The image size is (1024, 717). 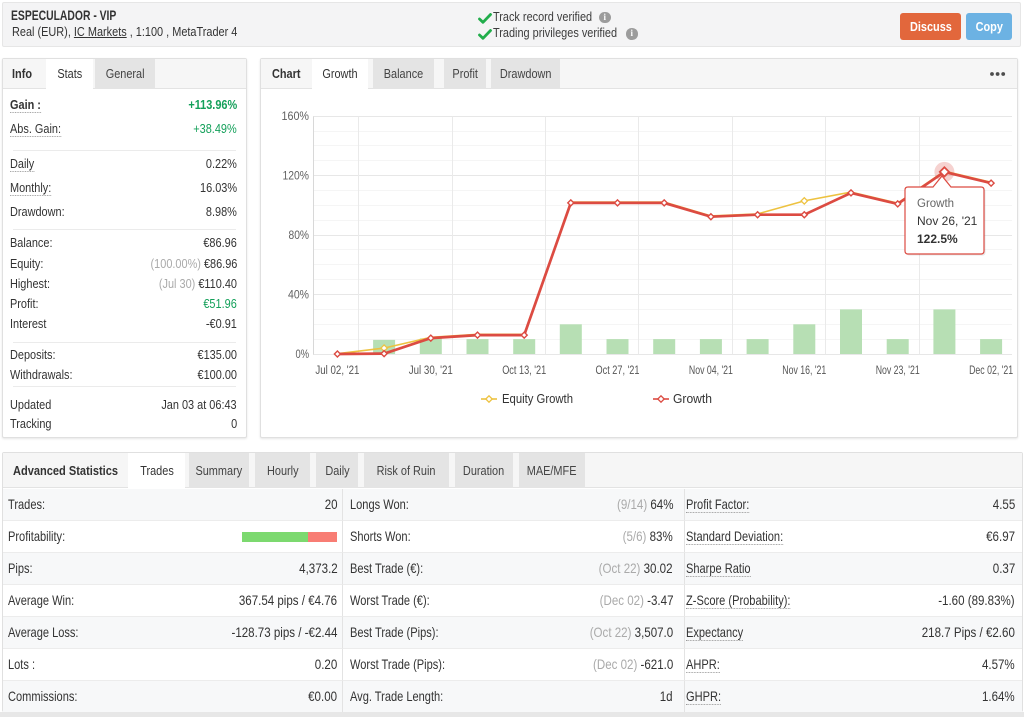 I want to click on svg-text: Nov 23, '21, so click(x=898, y=371).